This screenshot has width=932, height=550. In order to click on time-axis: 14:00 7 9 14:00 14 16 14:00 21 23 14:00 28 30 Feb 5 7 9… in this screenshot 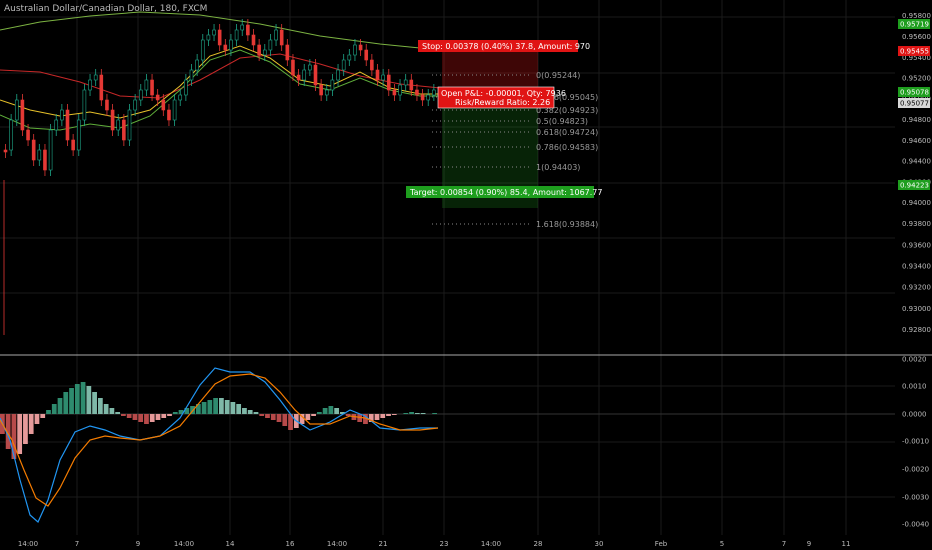, I will do `click(434, 544)`.